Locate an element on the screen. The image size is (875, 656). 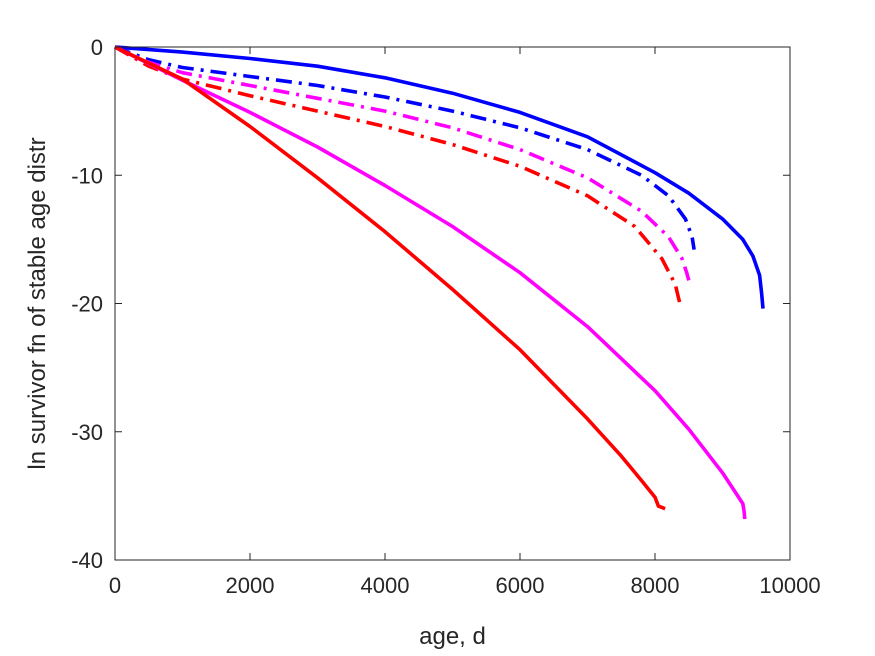
y-tick-label: -20 is located at coordinates (87, 304).